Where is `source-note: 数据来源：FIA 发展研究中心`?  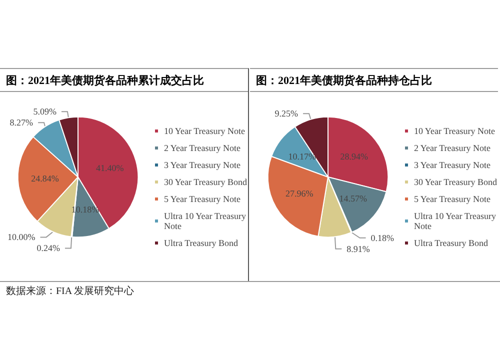 source-note: 数据来源：FIA 发展研究中心 is located at coordinates (70, 291).